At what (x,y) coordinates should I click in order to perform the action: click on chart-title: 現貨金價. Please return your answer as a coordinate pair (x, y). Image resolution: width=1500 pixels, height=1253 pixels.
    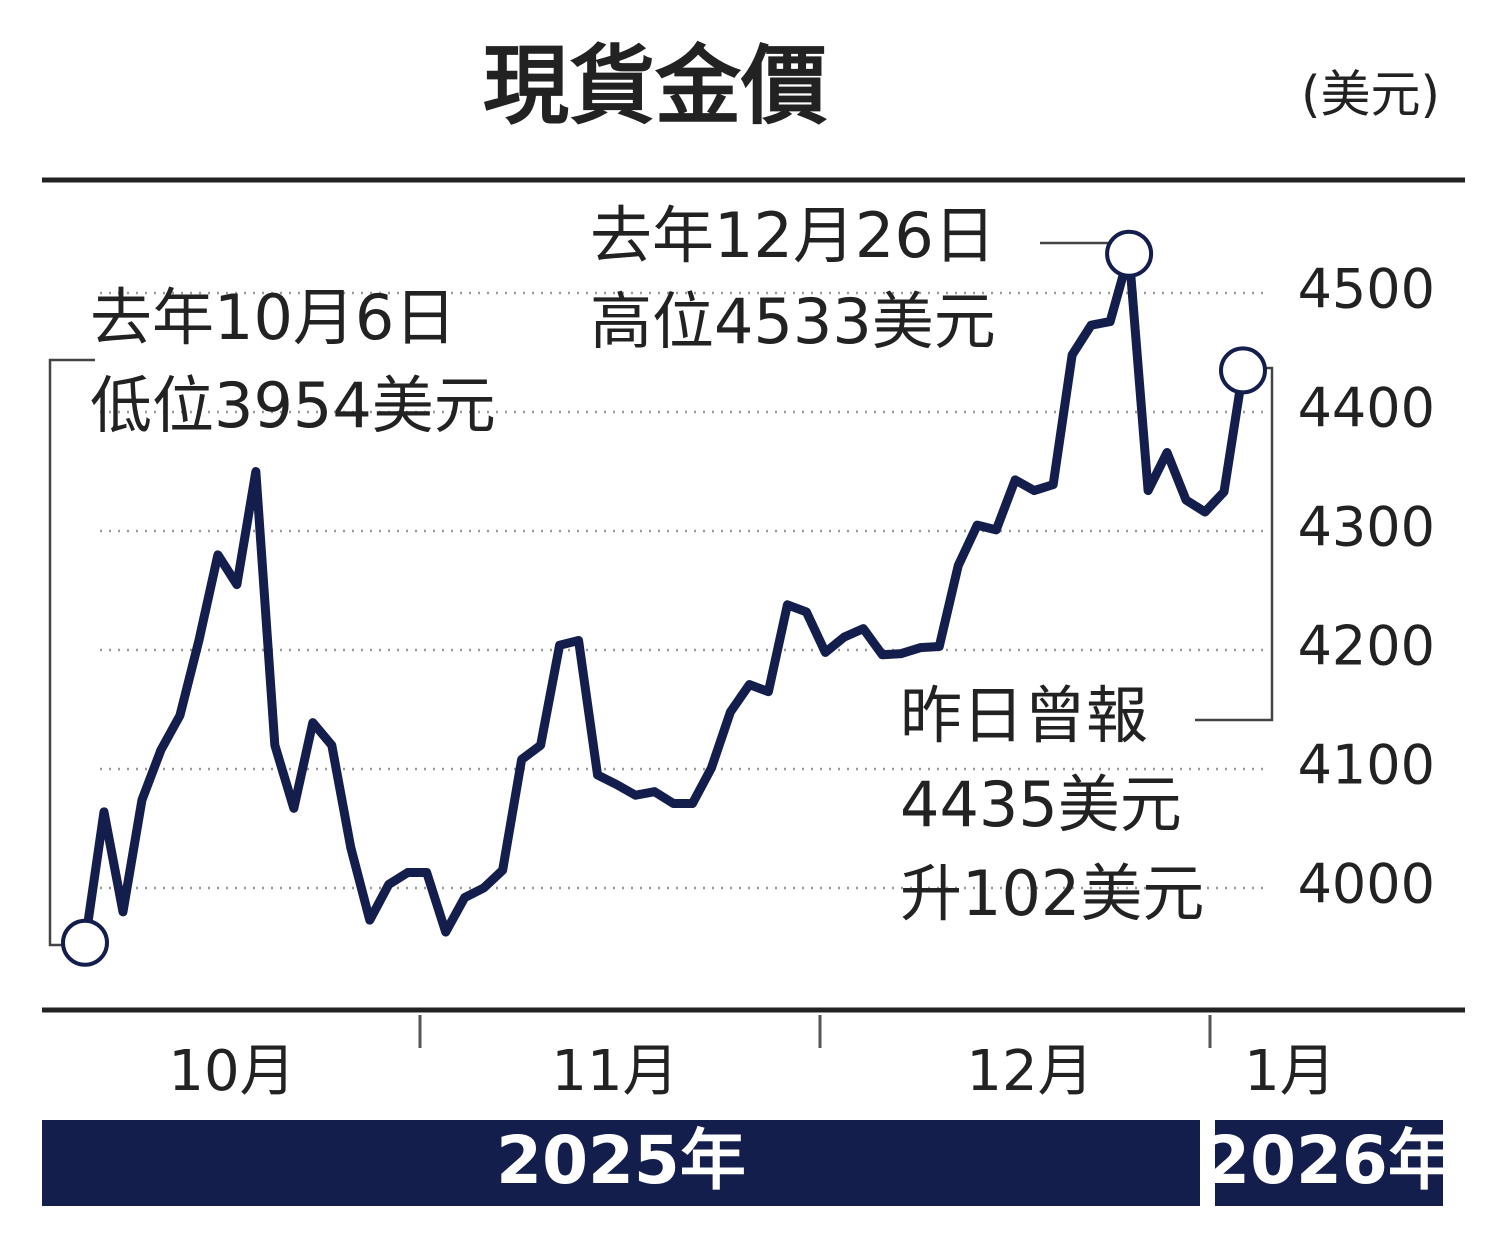
    Looking at the image, I should click on (655, 86).